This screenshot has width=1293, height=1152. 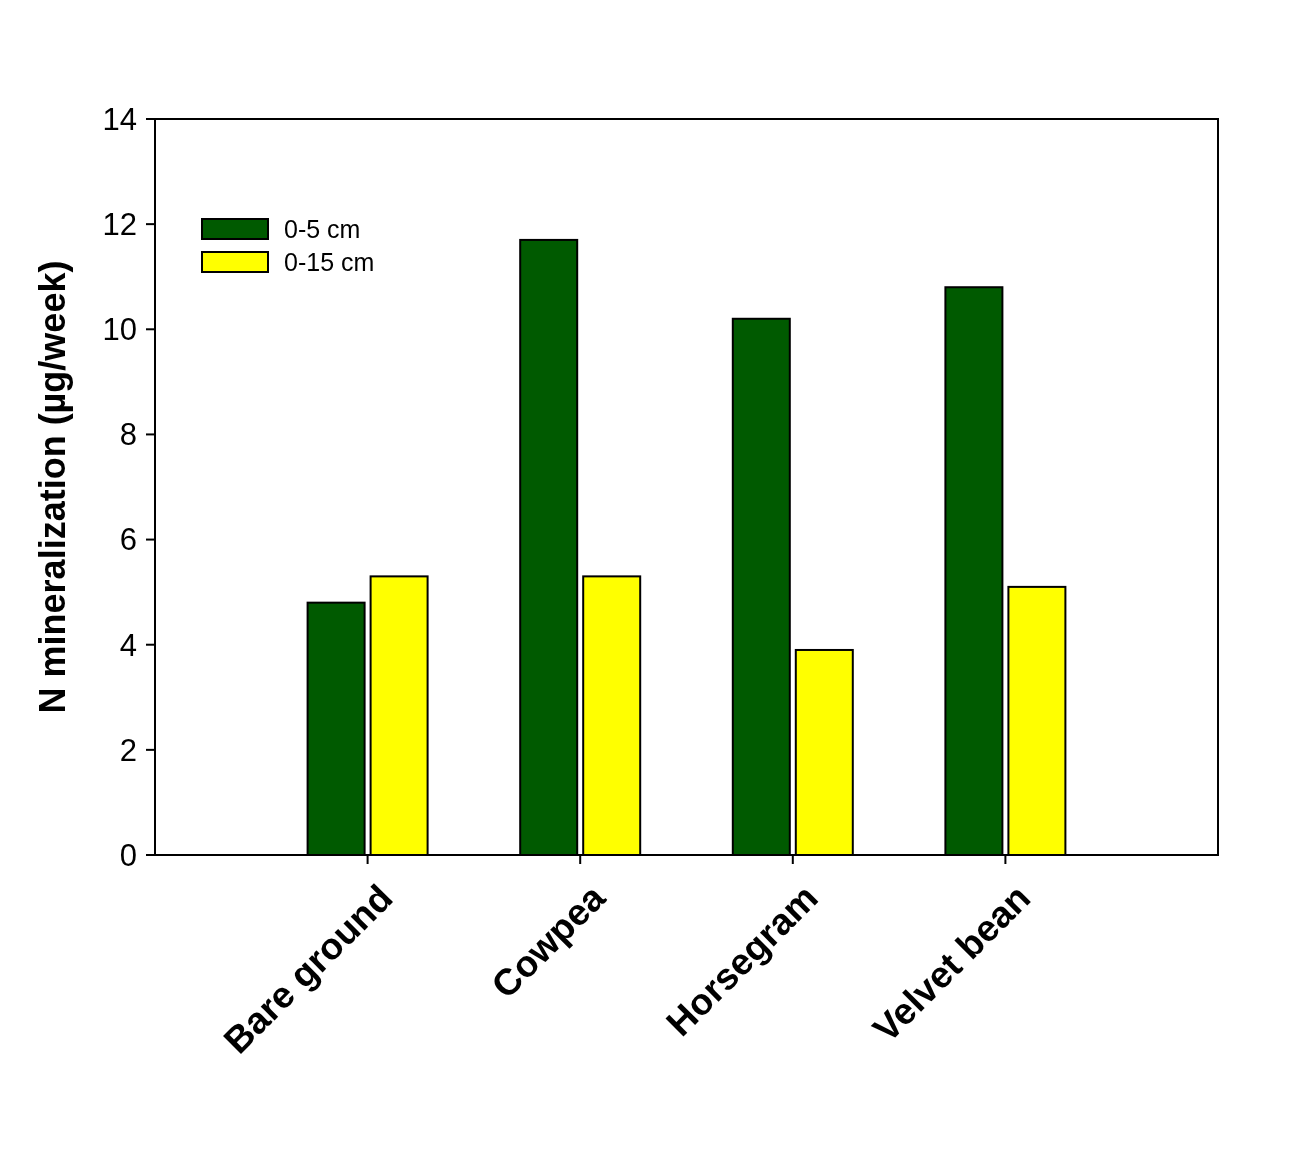 I want to click on y-tick-label: 10, so click(x=119, y=330).